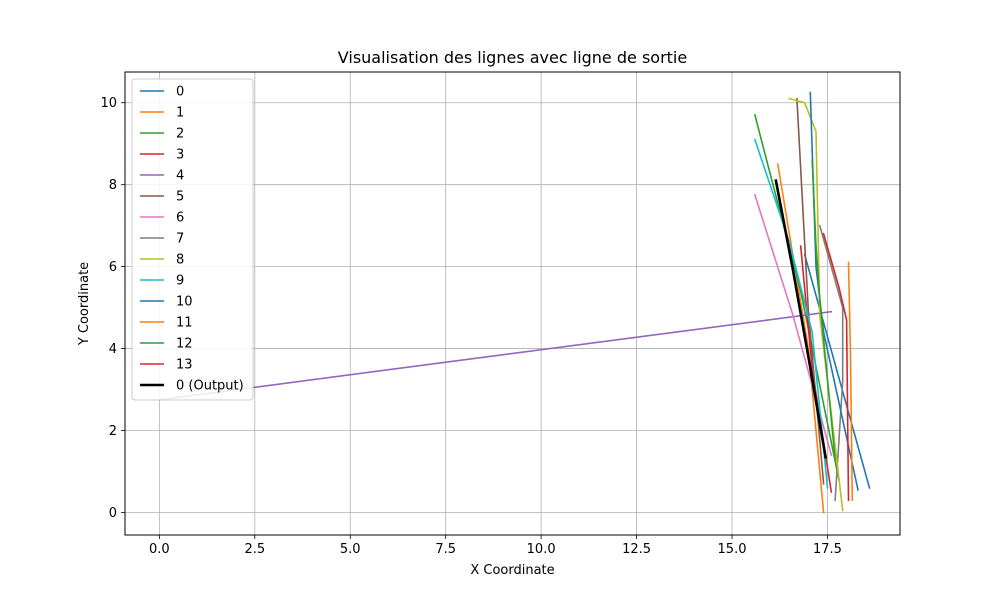 This screenshot has height=600, width=1000. I want to click on x-tick-label: 12.5, so click(636, 549).